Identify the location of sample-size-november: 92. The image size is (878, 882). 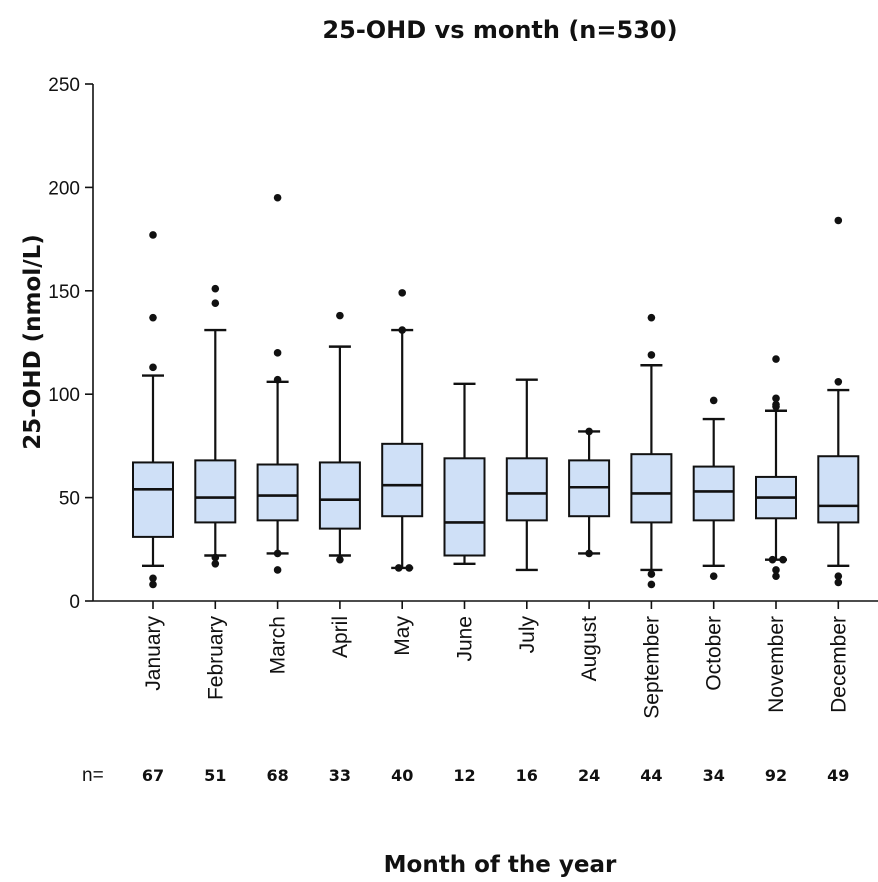
(776, 775).